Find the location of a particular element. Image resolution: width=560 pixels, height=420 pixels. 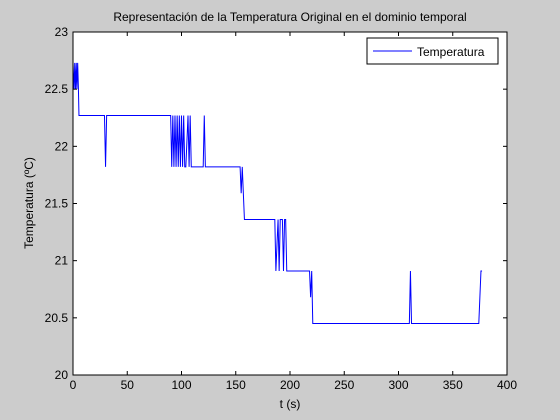

x-tick-label: 50 is located at coordinates (128, 385).